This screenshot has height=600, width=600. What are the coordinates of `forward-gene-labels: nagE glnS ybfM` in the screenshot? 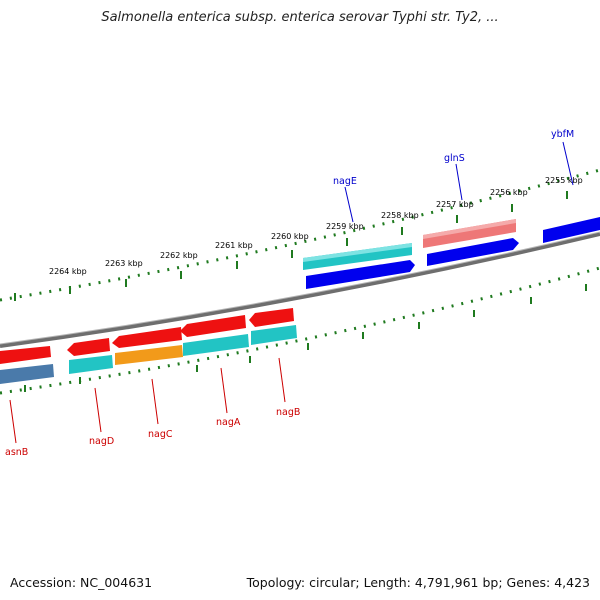 It's located at (453, 176).